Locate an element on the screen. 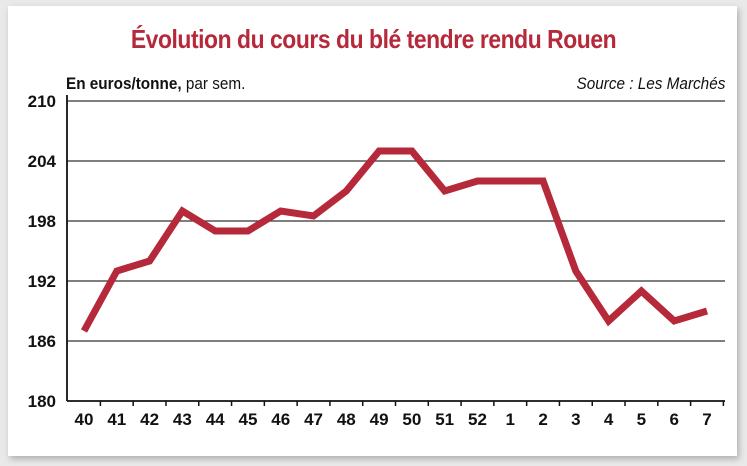  x-tick-label: 2 is located at coordinates (542, 419).